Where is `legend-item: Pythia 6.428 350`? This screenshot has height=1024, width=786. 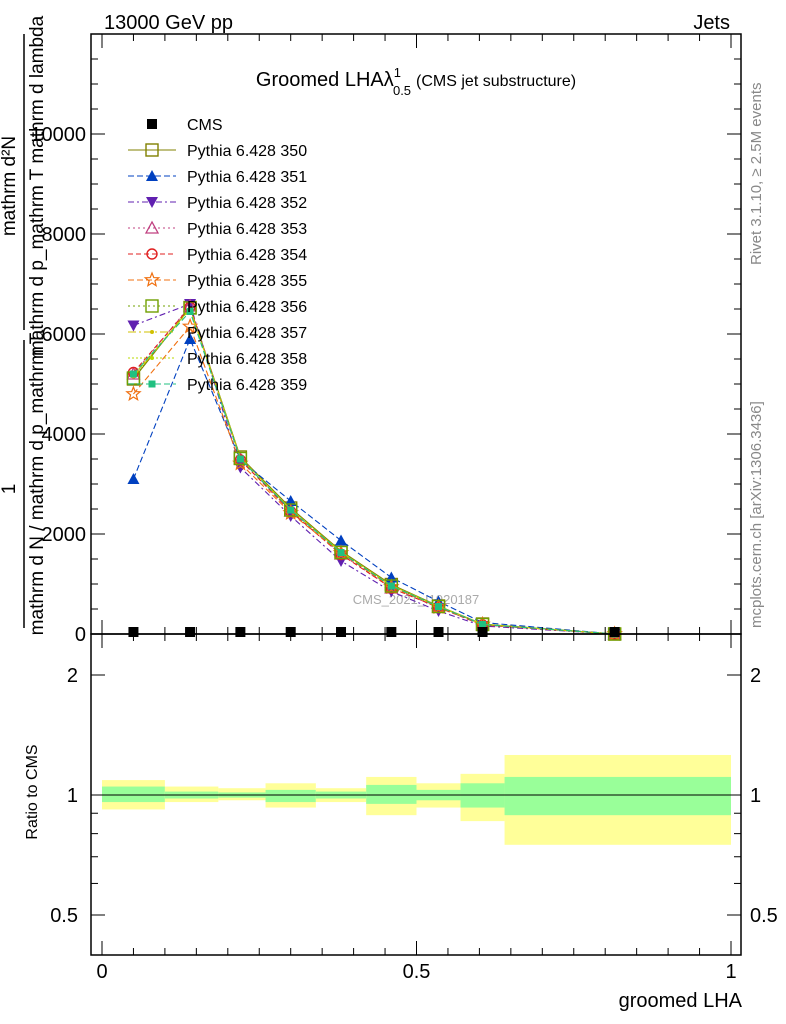
legend-item: Pythia 6.428 350 is located at coordinates (217, 151).